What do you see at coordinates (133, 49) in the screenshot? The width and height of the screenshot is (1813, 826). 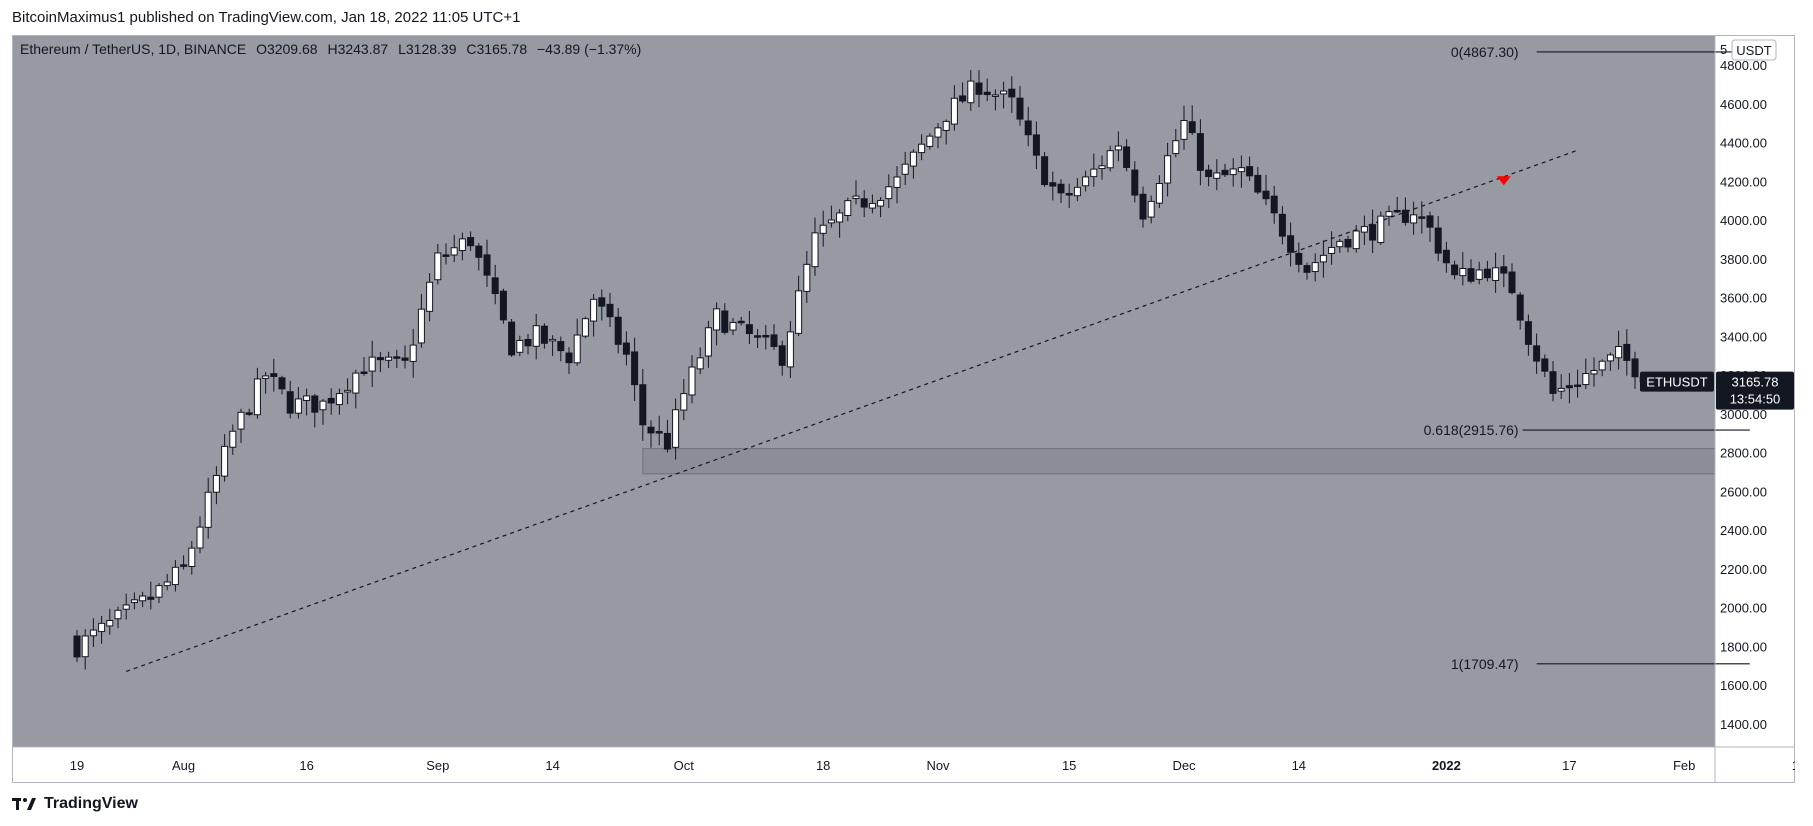 I see `legend-symbol: Ethereum / TetherUS, 1D, BINANCE` at bounding box center [133, 49].